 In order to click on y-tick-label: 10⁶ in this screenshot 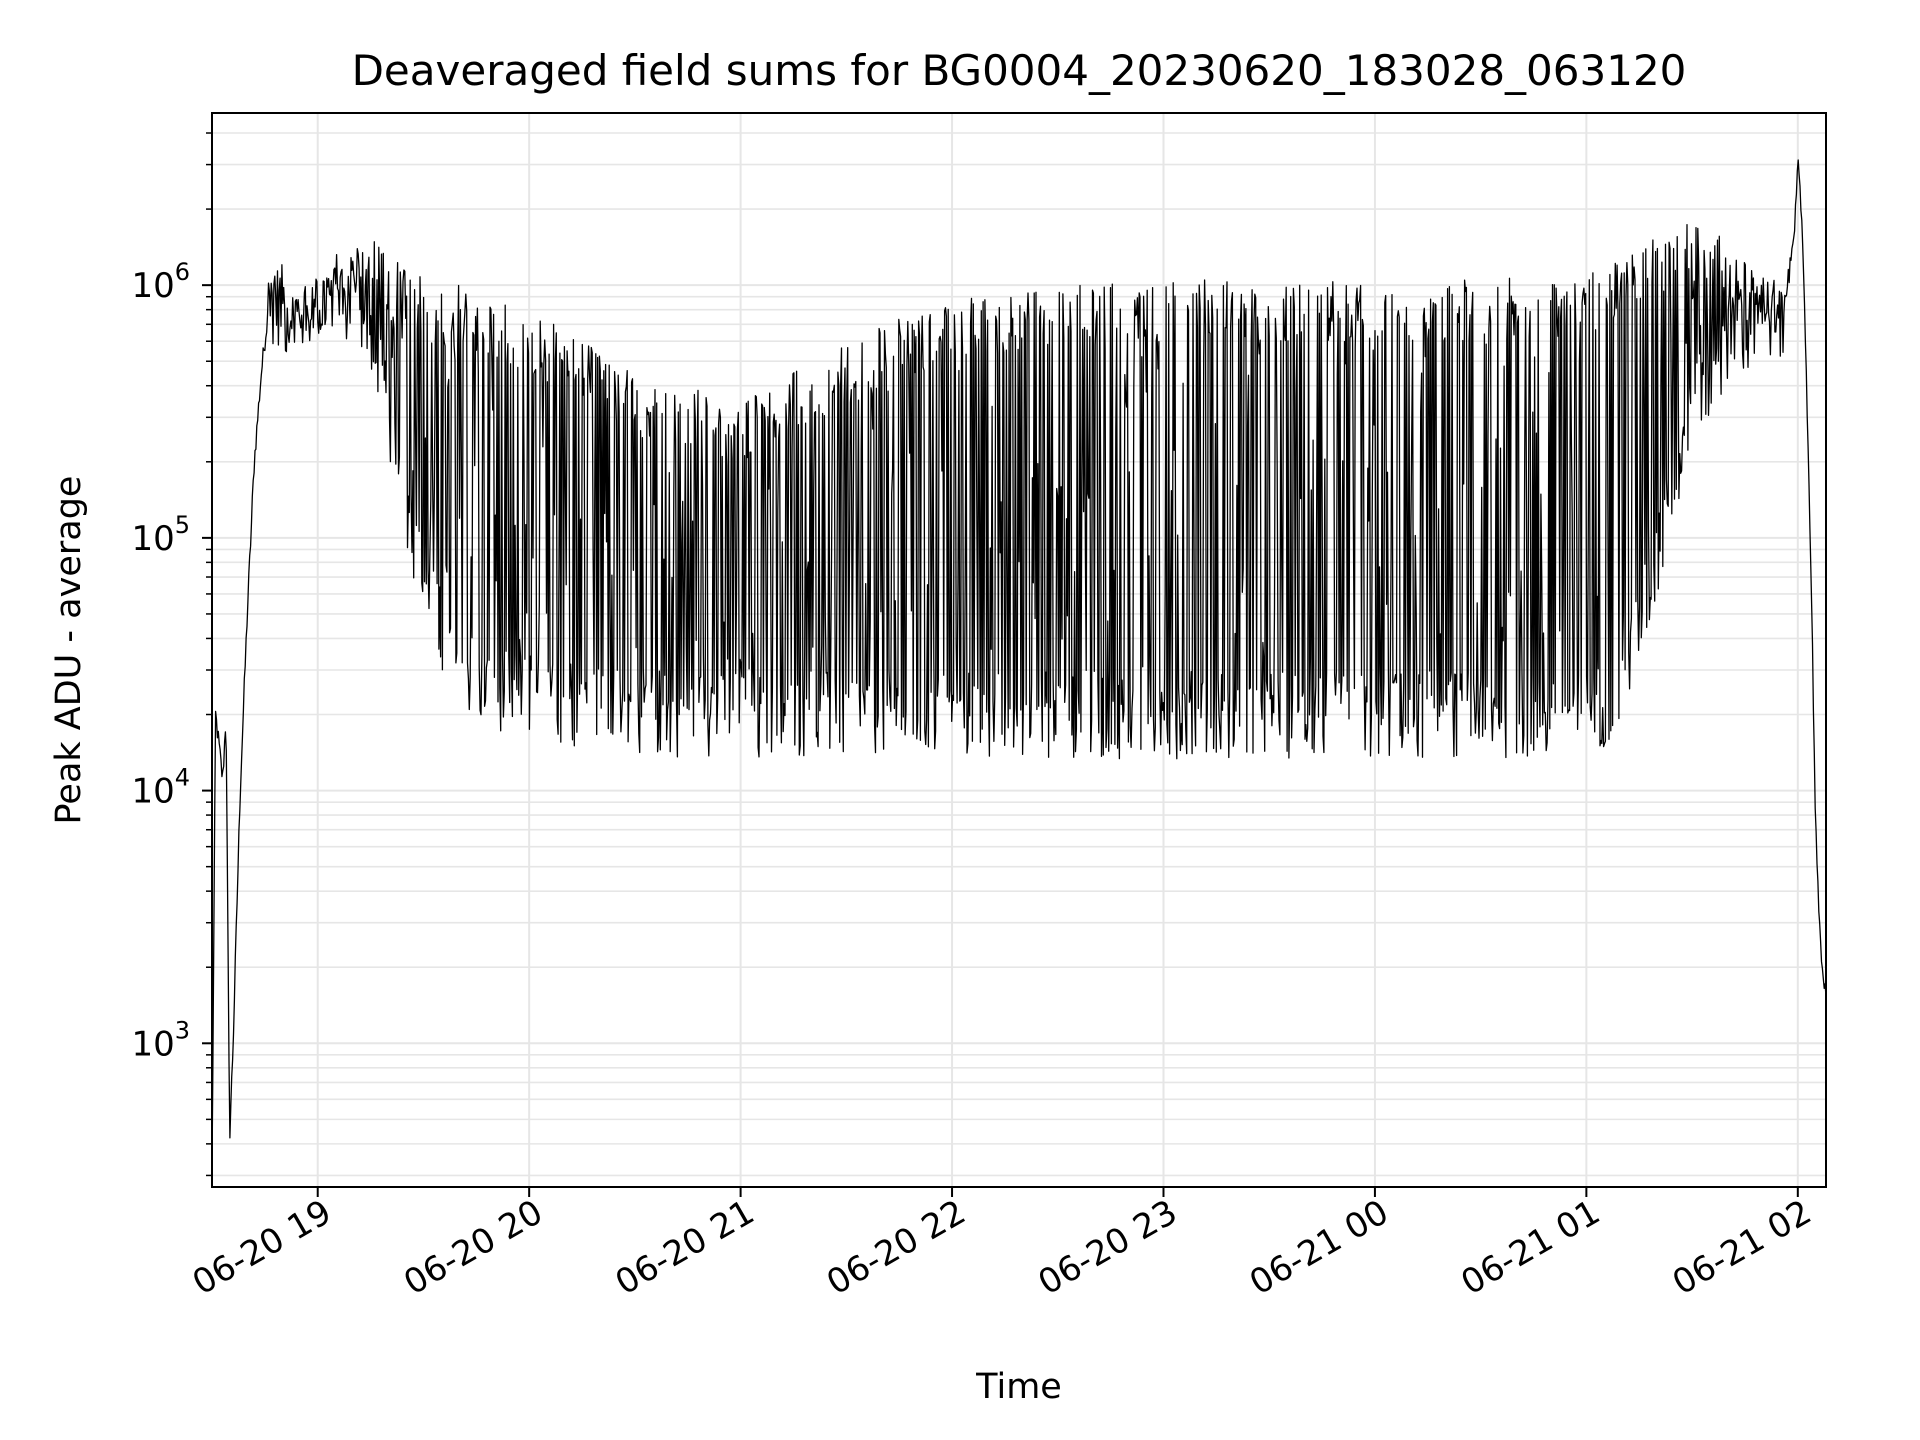, I will do `click(160, 282)`.